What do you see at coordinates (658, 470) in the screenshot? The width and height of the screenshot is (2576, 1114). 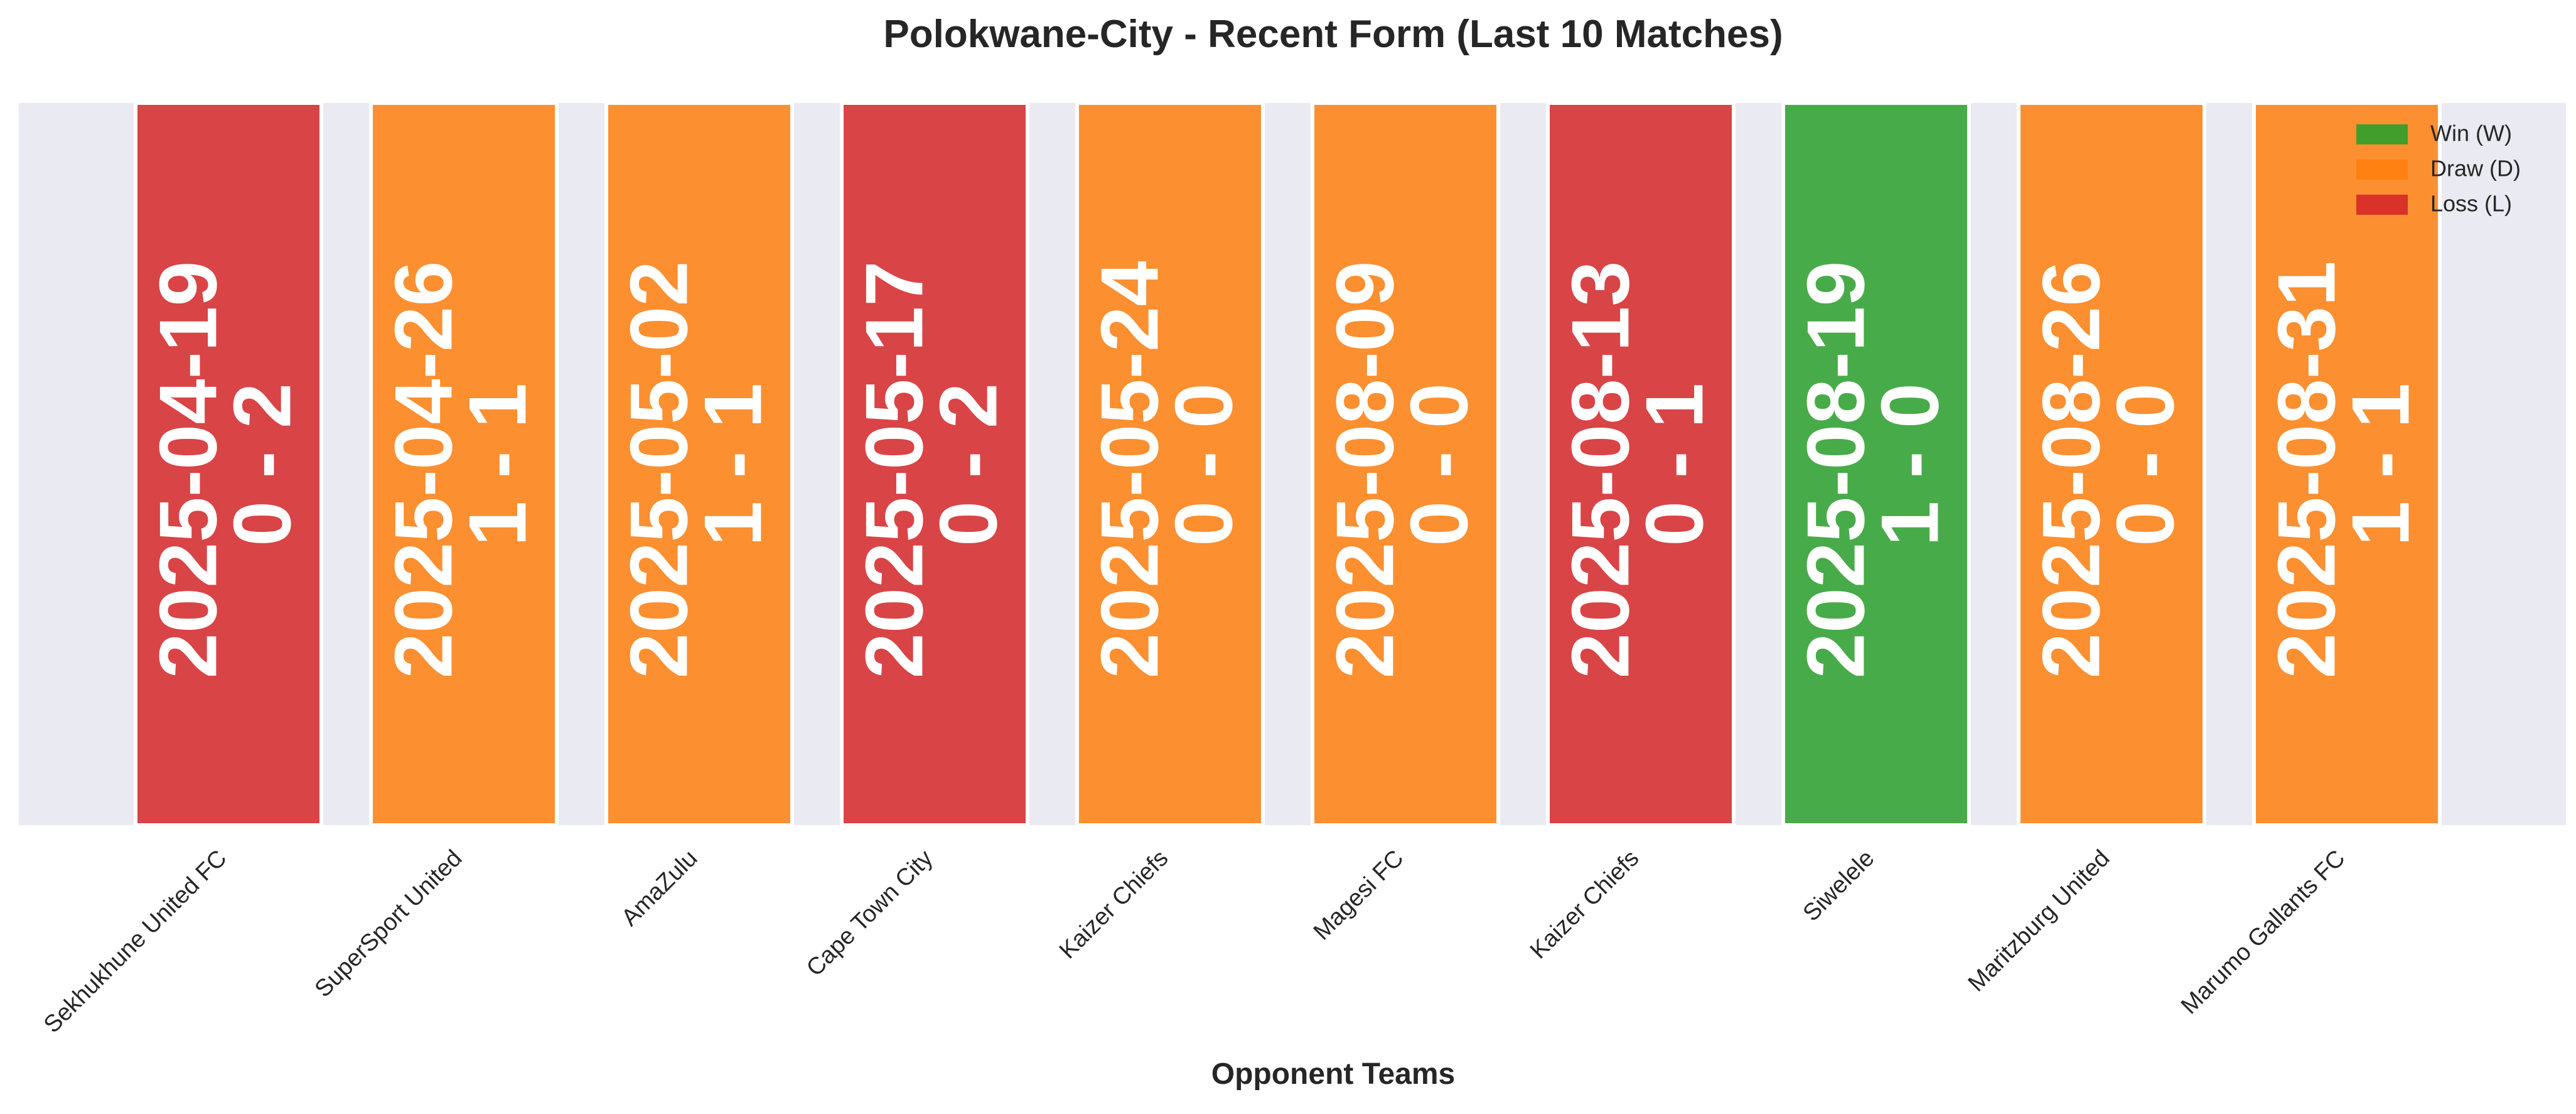 I see `bar-date-label: 2025-05-02` at bounding box center [658, 470].